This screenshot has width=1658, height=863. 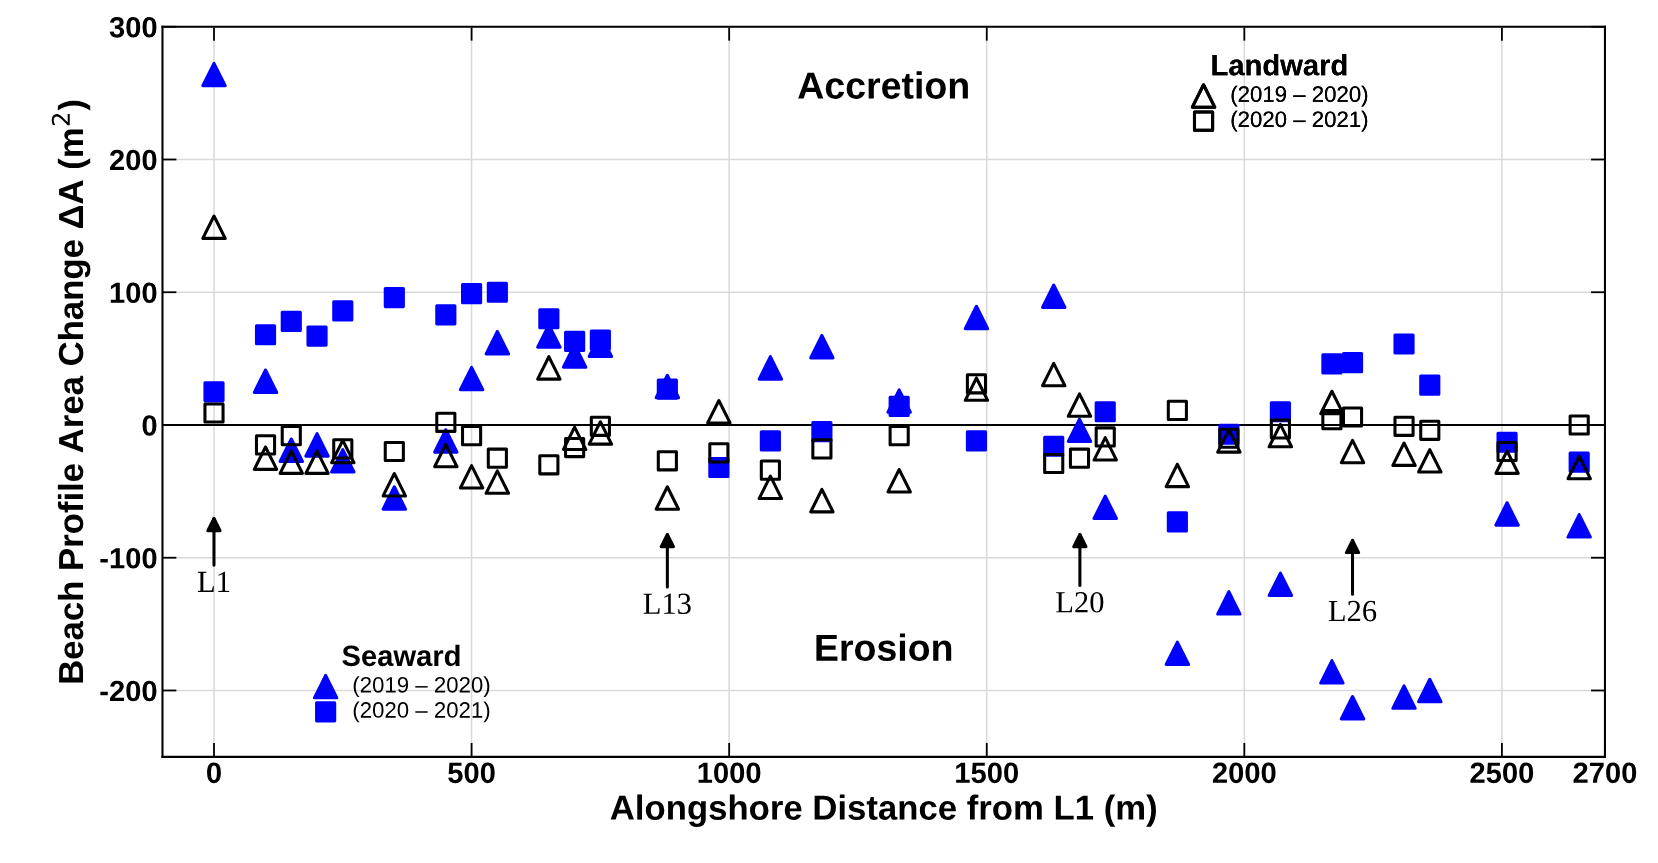 I want to click on x-tick-label: 1500, so click(x=987, y=773).